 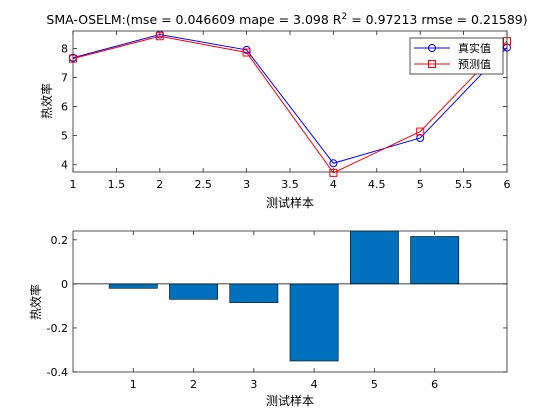 What do you see at coordinates (246, 184) in the screenshot?
I see `line-xtick-label: 3` at bounding box center [246, 184].